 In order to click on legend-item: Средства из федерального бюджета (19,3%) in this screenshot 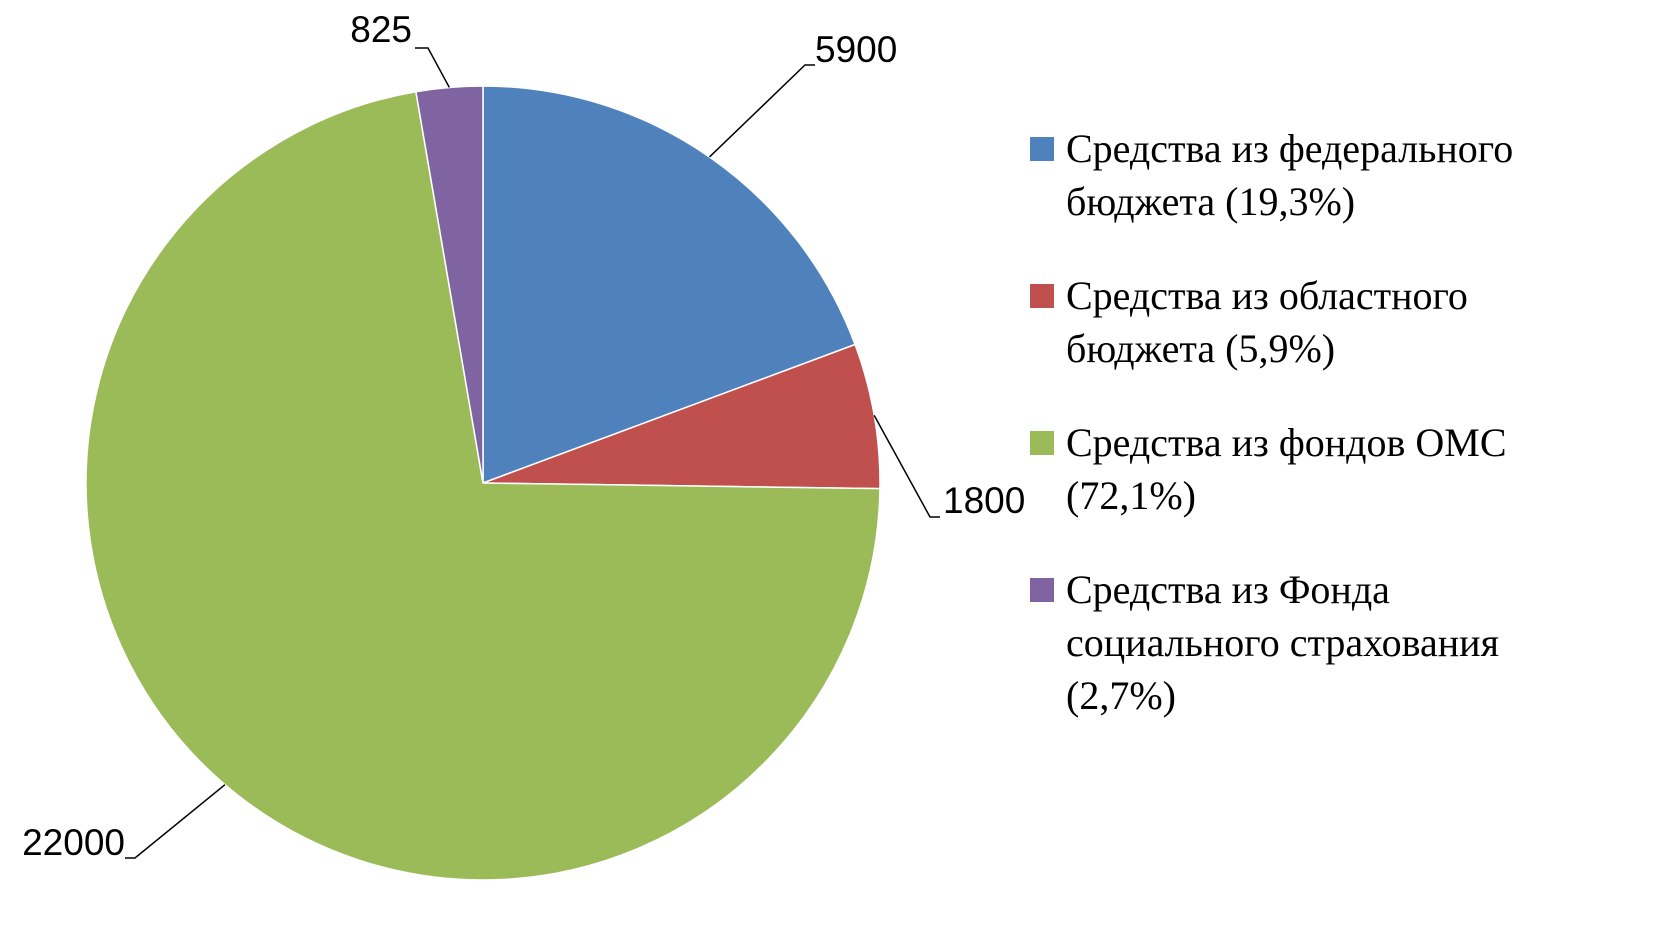, I will do `click(1290, 175)`.